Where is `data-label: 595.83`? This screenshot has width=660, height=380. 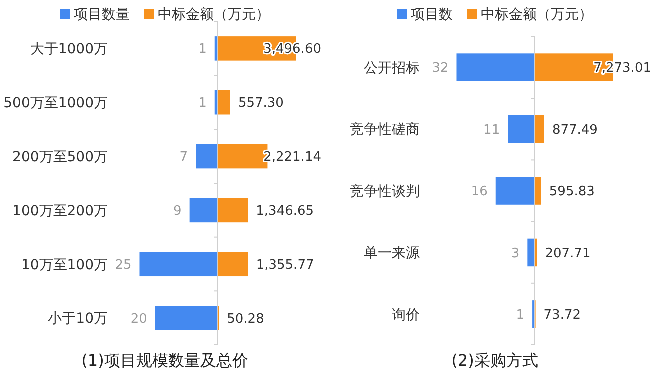 data-label: 595.83 is located at coordinates (572, 192).